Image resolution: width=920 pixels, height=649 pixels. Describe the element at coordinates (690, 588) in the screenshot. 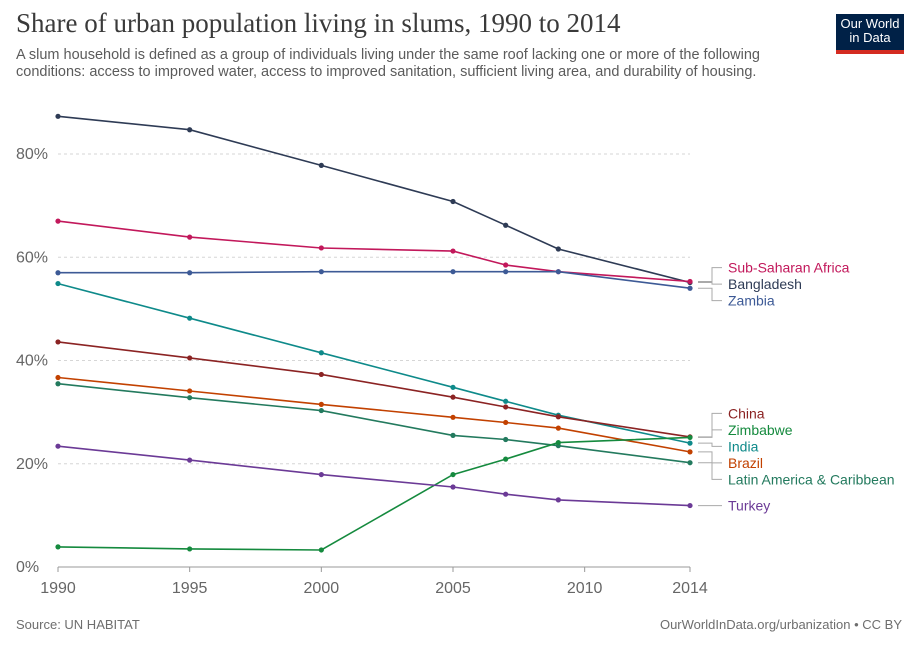

I see `x-tick-label-5: 2014` at that location.